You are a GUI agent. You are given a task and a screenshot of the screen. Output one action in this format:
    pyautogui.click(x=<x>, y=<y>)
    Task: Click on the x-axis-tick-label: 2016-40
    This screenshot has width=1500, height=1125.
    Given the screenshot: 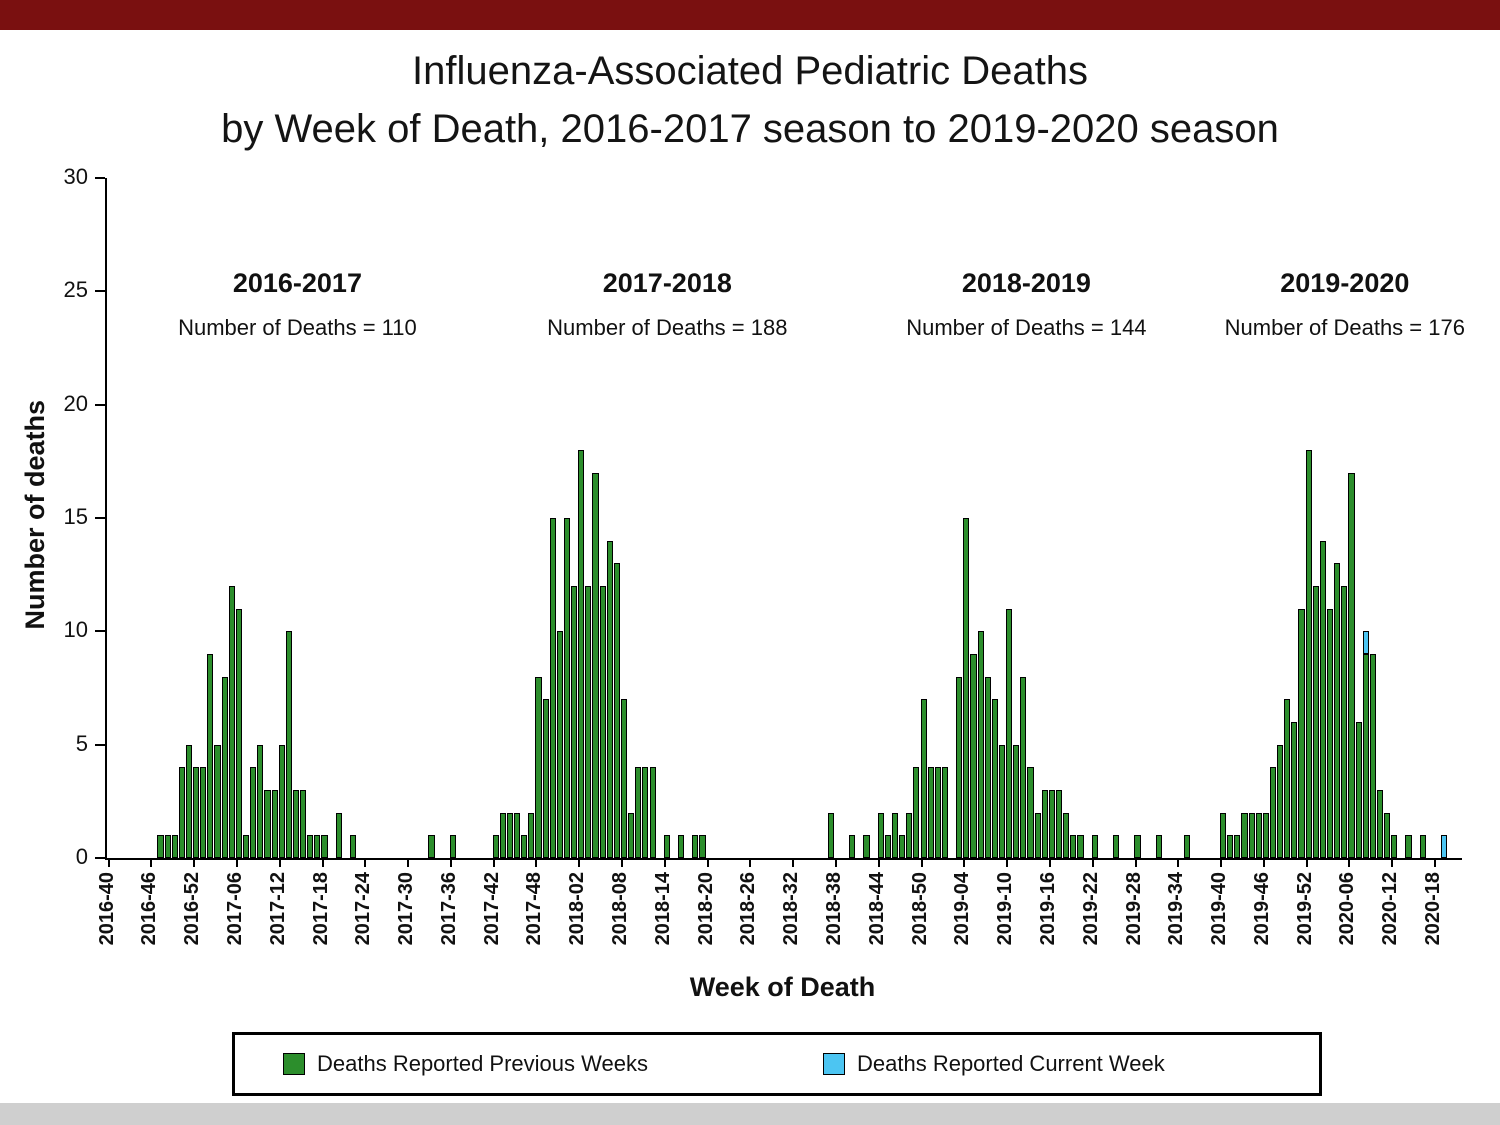 What is the action you would take?
    pyautogui.click(x=106, y=909)
    